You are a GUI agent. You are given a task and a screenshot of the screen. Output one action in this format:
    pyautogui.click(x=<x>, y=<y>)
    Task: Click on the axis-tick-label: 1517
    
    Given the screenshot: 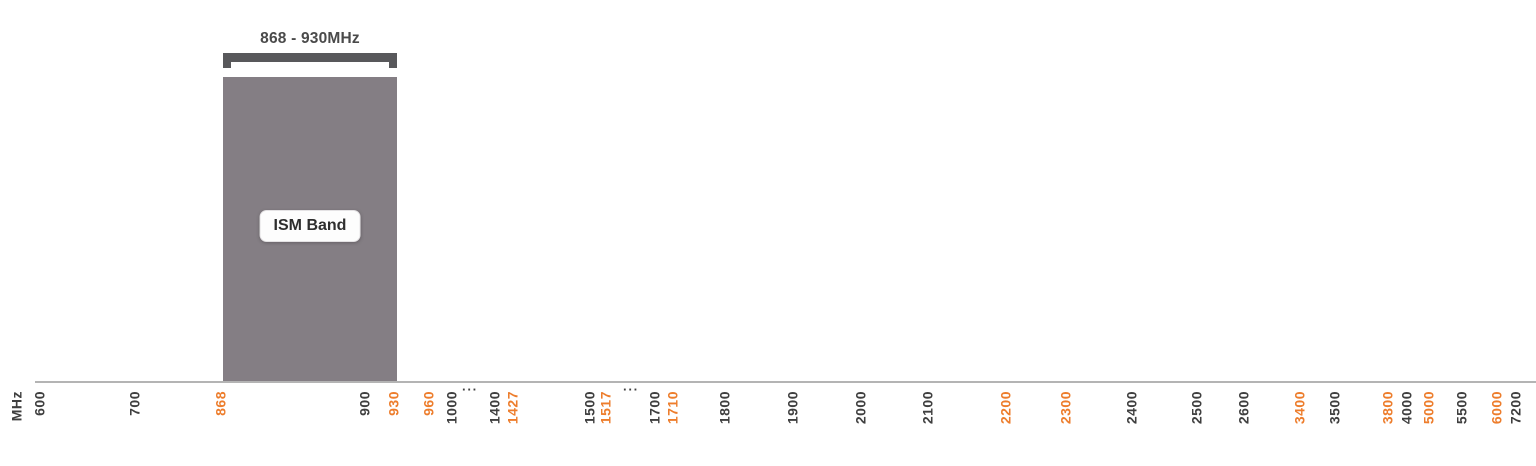 What is the action you would take?
    pyautogui.click(x=605, y=408)
    